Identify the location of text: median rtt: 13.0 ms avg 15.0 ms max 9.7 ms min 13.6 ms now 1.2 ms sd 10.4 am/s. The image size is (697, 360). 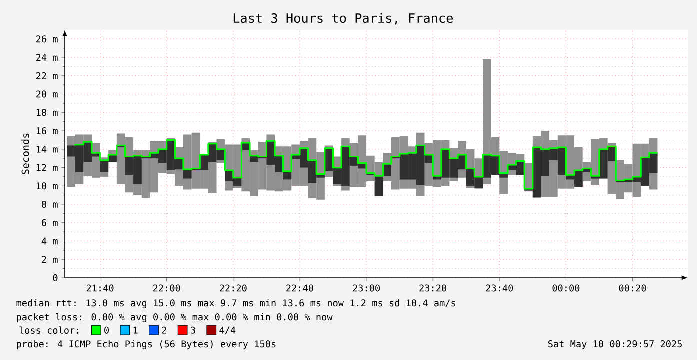
(236, 304).